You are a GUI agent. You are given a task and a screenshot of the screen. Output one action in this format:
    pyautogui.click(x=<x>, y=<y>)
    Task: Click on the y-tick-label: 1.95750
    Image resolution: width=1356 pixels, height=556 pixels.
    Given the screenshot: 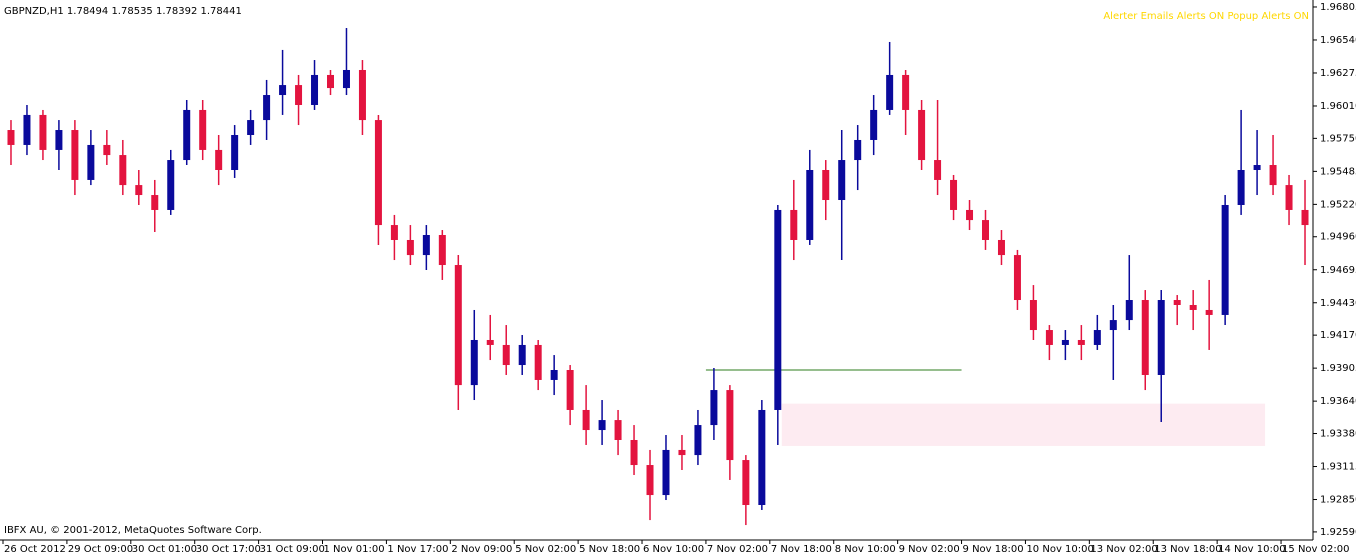 What is the action you would take?
    pyautogui.click(x=1338, y=138)
    